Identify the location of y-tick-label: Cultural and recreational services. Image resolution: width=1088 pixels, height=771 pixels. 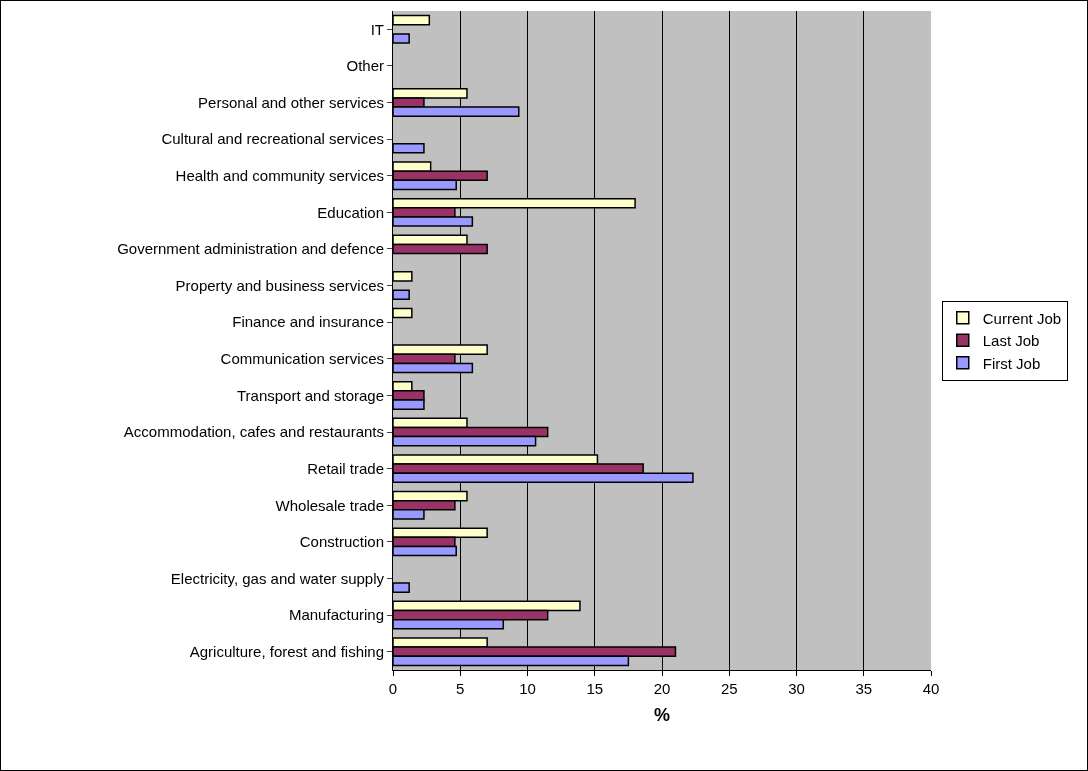
(272, 139).